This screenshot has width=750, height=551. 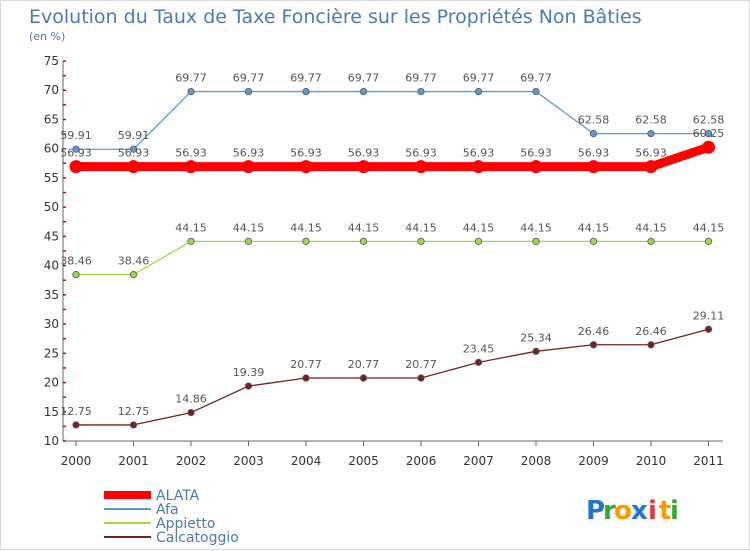 What do you see at coordinates (536, 337) in the screenshot?
I see `data-label-calcatoggio: 25.34` at bounding box center [536, 337].